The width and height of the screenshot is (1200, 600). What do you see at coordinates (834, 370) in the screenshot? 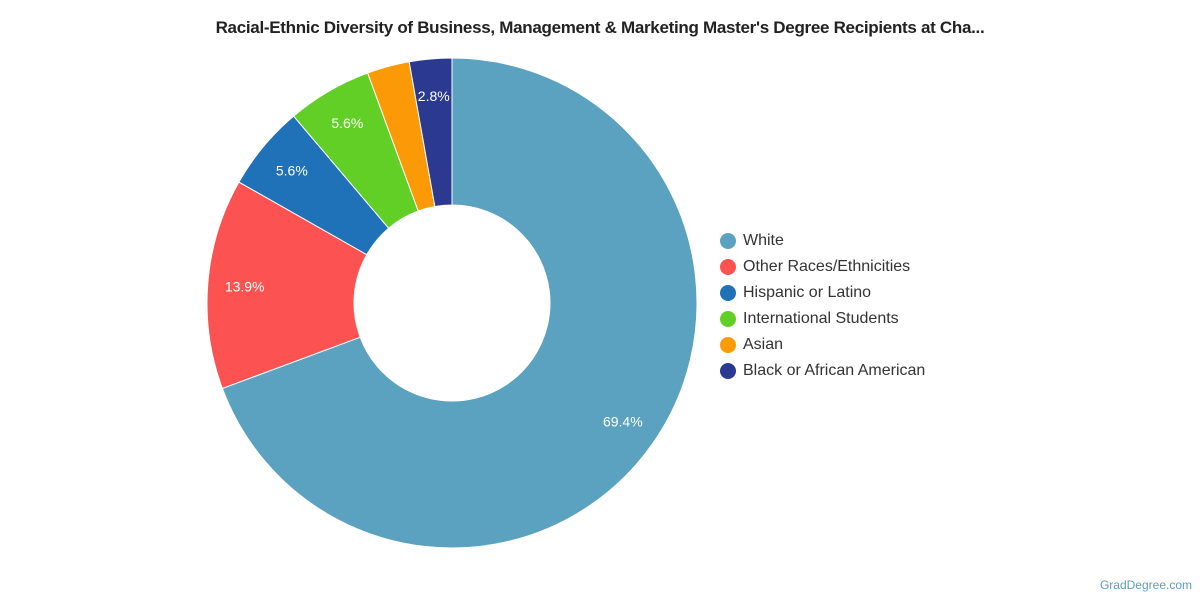
I see `legend-label: Black or African American` at bounding box center [834, 370].